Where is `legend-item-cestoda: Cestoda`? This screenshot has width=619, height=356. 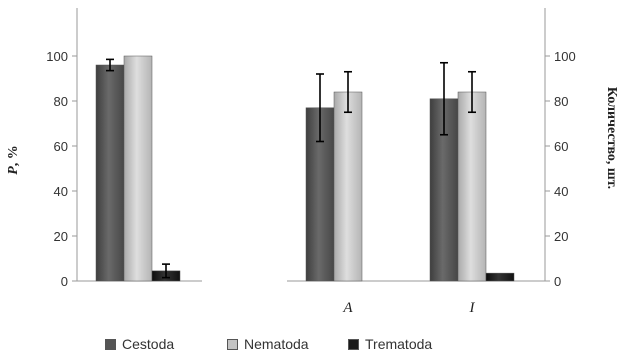 legend-item-cestoda: Cestoda is located at coordinates (139, 344).